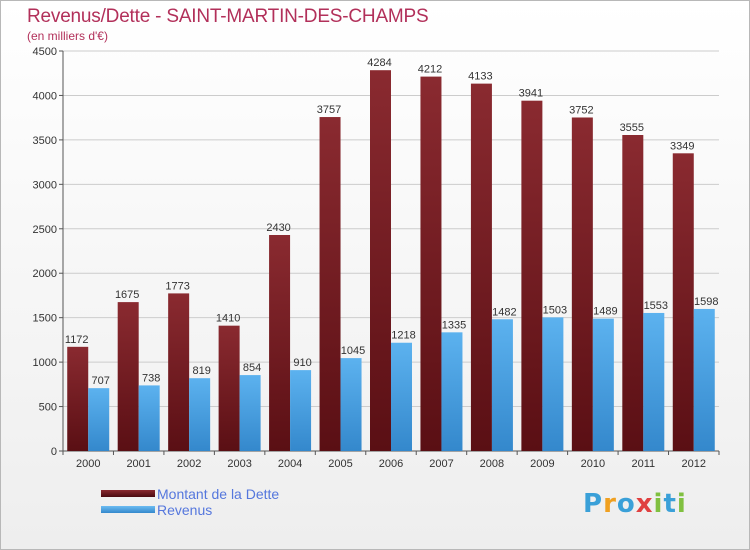 This screenshot has height=550, width=750. What do you see at coordinates (454, 325) in the screenshot?
I see `value-label-revenus: 1335` at bounding box center [454, 325].